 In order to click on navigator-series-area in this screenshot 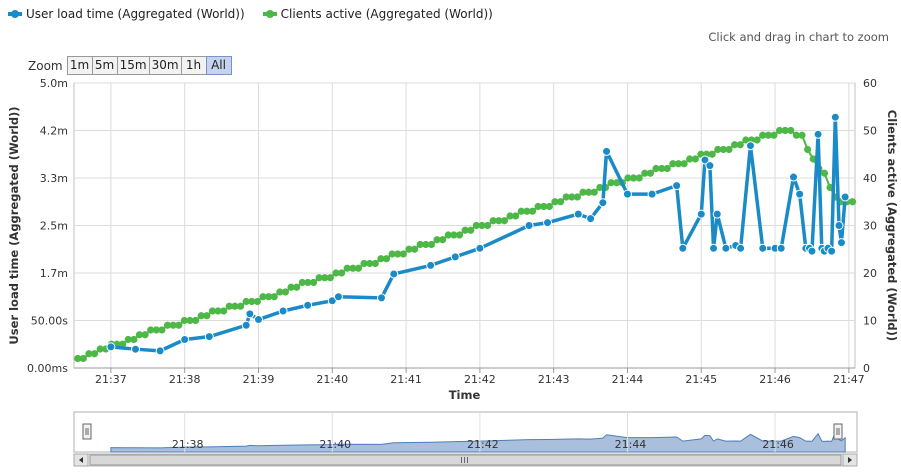, I will do `click(478, 442)`.